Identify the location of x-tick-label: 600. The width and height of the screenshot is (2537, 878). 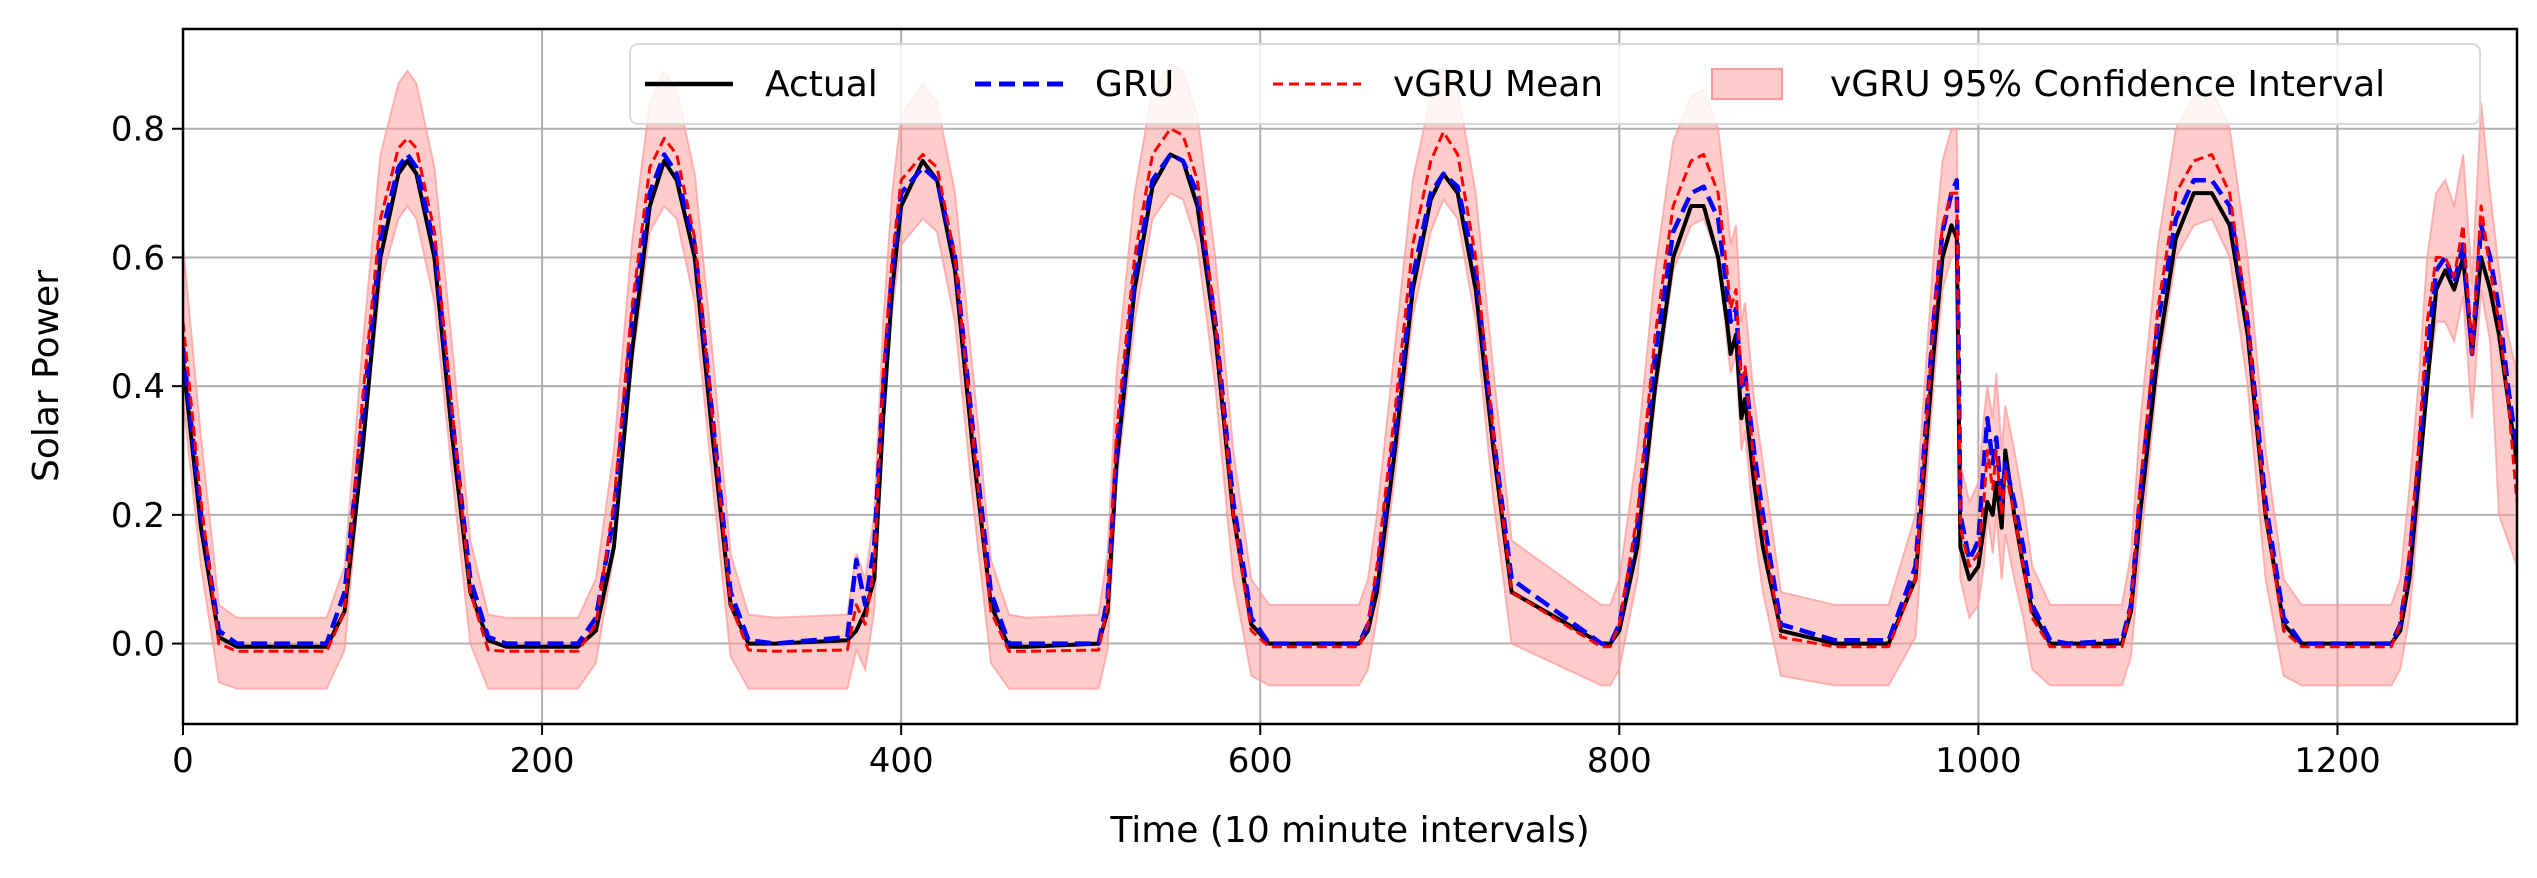
(1260, 761).